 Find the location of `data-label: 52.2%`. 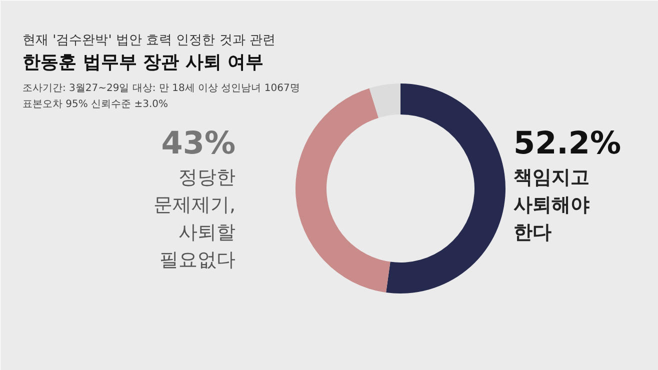

data-label: 52.2% is located at coordinates (568, 144).